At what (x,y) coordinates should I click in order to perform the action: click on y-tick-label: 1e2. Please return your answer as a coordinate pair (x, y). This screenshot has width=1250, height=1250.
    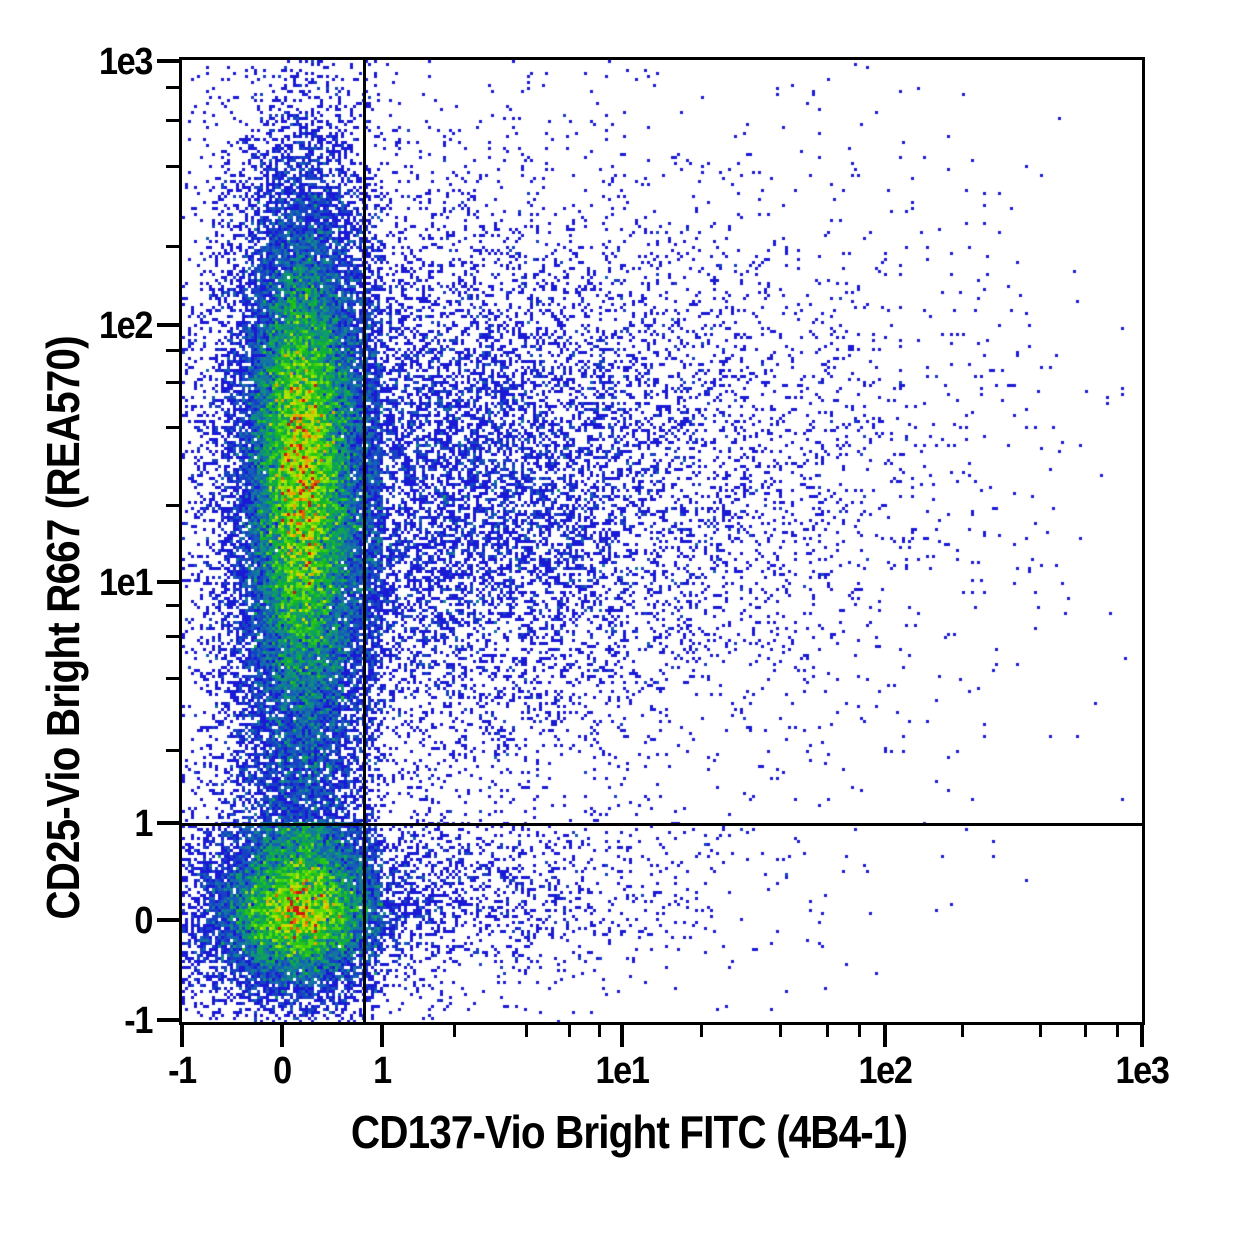
    Looking at the image, I should click on (125, 326).